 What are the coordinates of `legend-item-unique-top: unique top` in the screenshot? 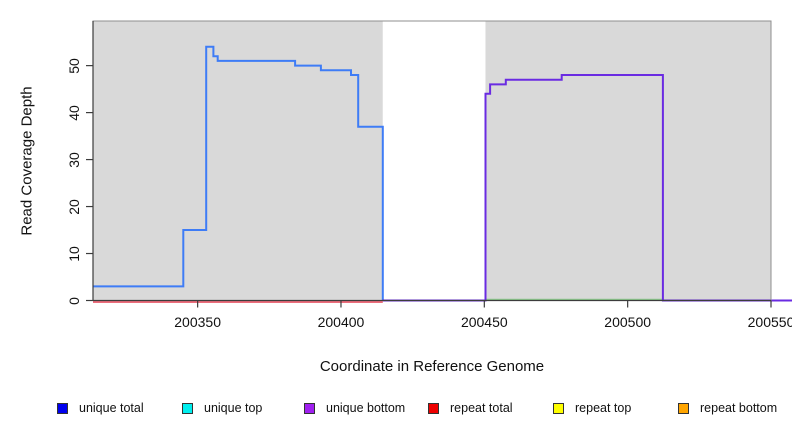 It's located at (222, 408).